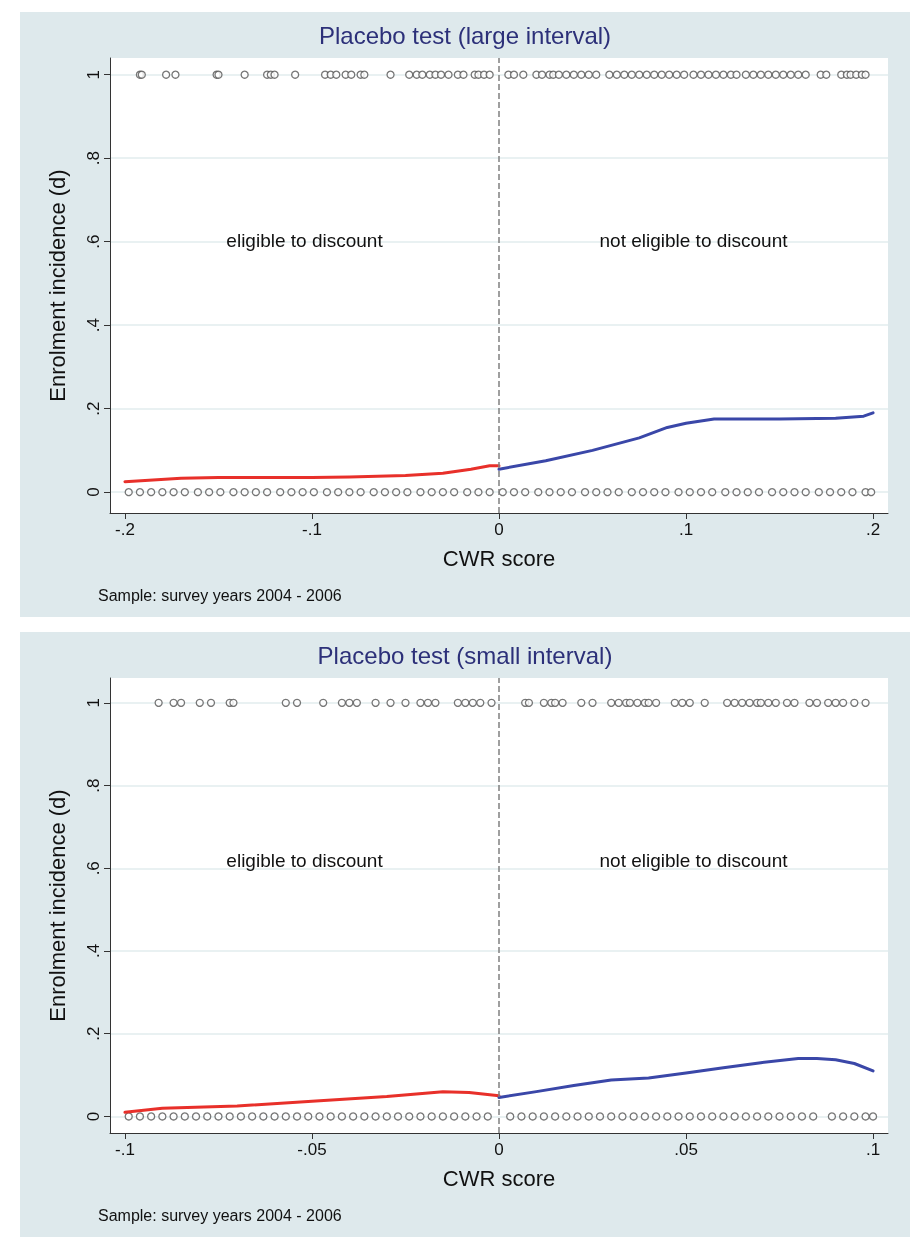  What do you see at coordinates (312, 1149) in the screenshot?
I see `x-tick-label: -.05` at bounding box center [312, 1149].